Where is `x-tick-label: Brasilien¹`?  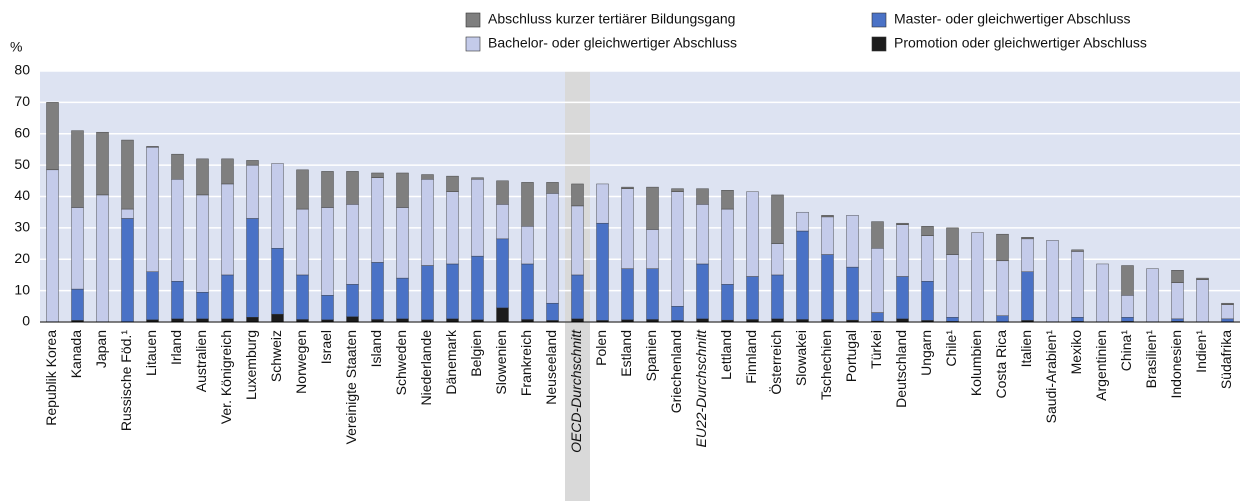
x-tick-label: Brasilien¹ is located at coordinates (1151, 359).